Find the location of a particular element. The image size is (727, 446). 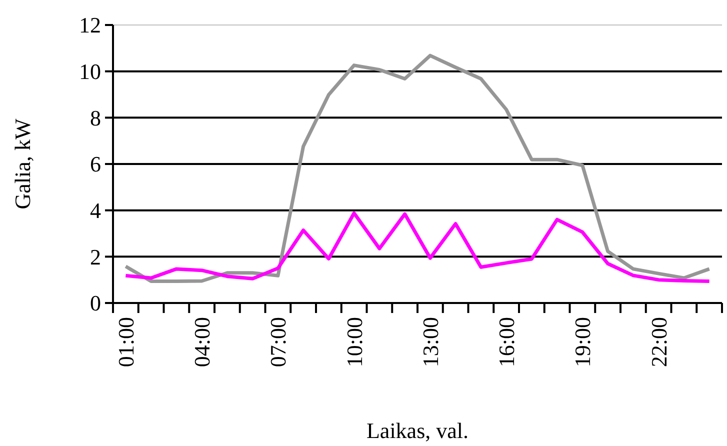

x-tick-label: 19:00 is located at coordinates (583, 342).